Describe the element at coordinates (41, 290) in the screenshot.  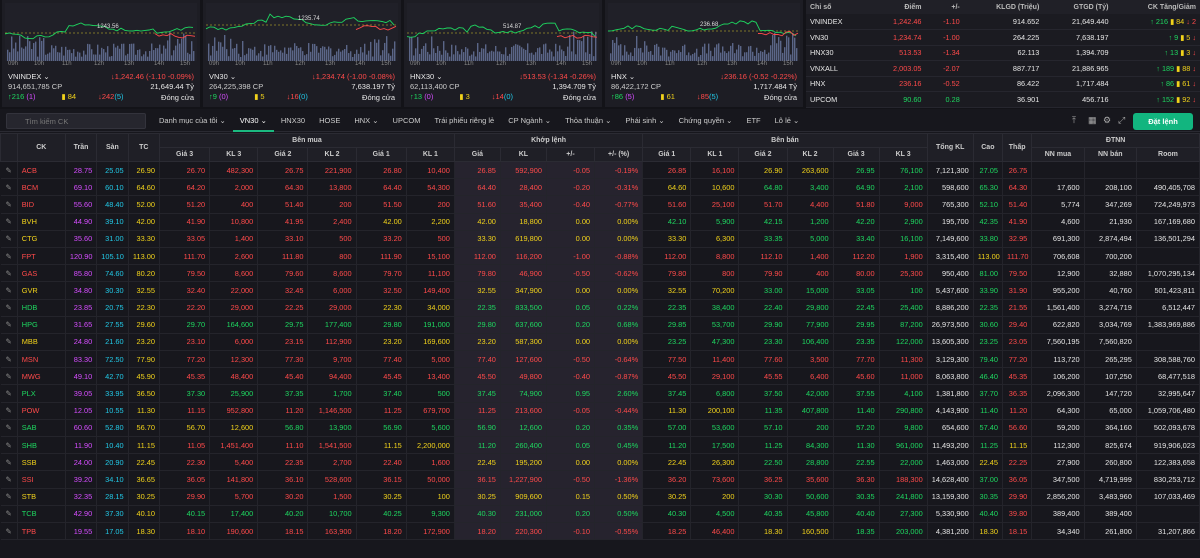
I see `stock-symbol: GVR` at that location.